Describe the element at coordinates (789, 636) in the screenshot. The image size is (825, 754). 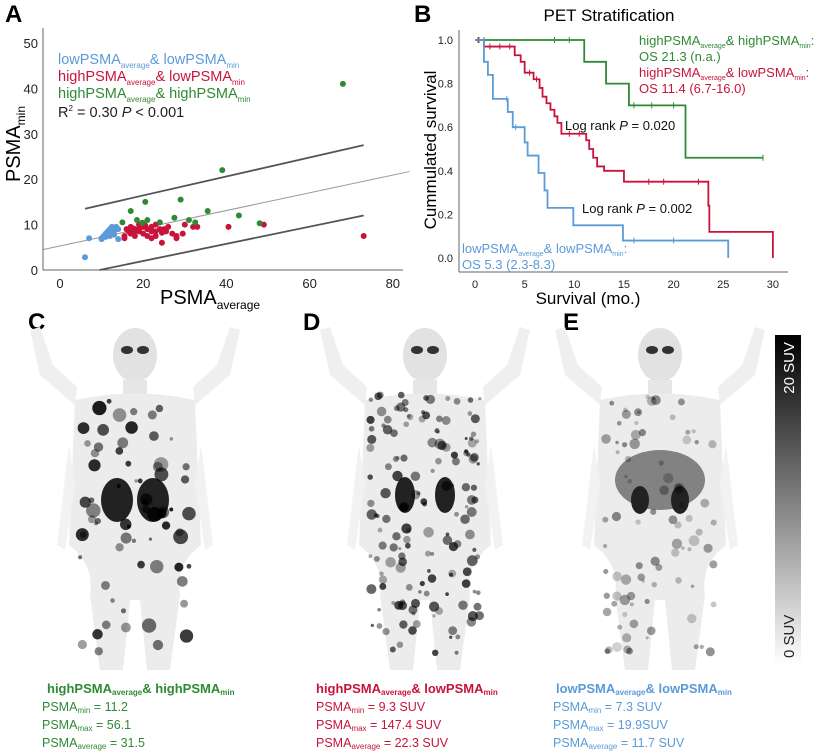
I see `colorbar-min-label: 0 SUV` at that location.